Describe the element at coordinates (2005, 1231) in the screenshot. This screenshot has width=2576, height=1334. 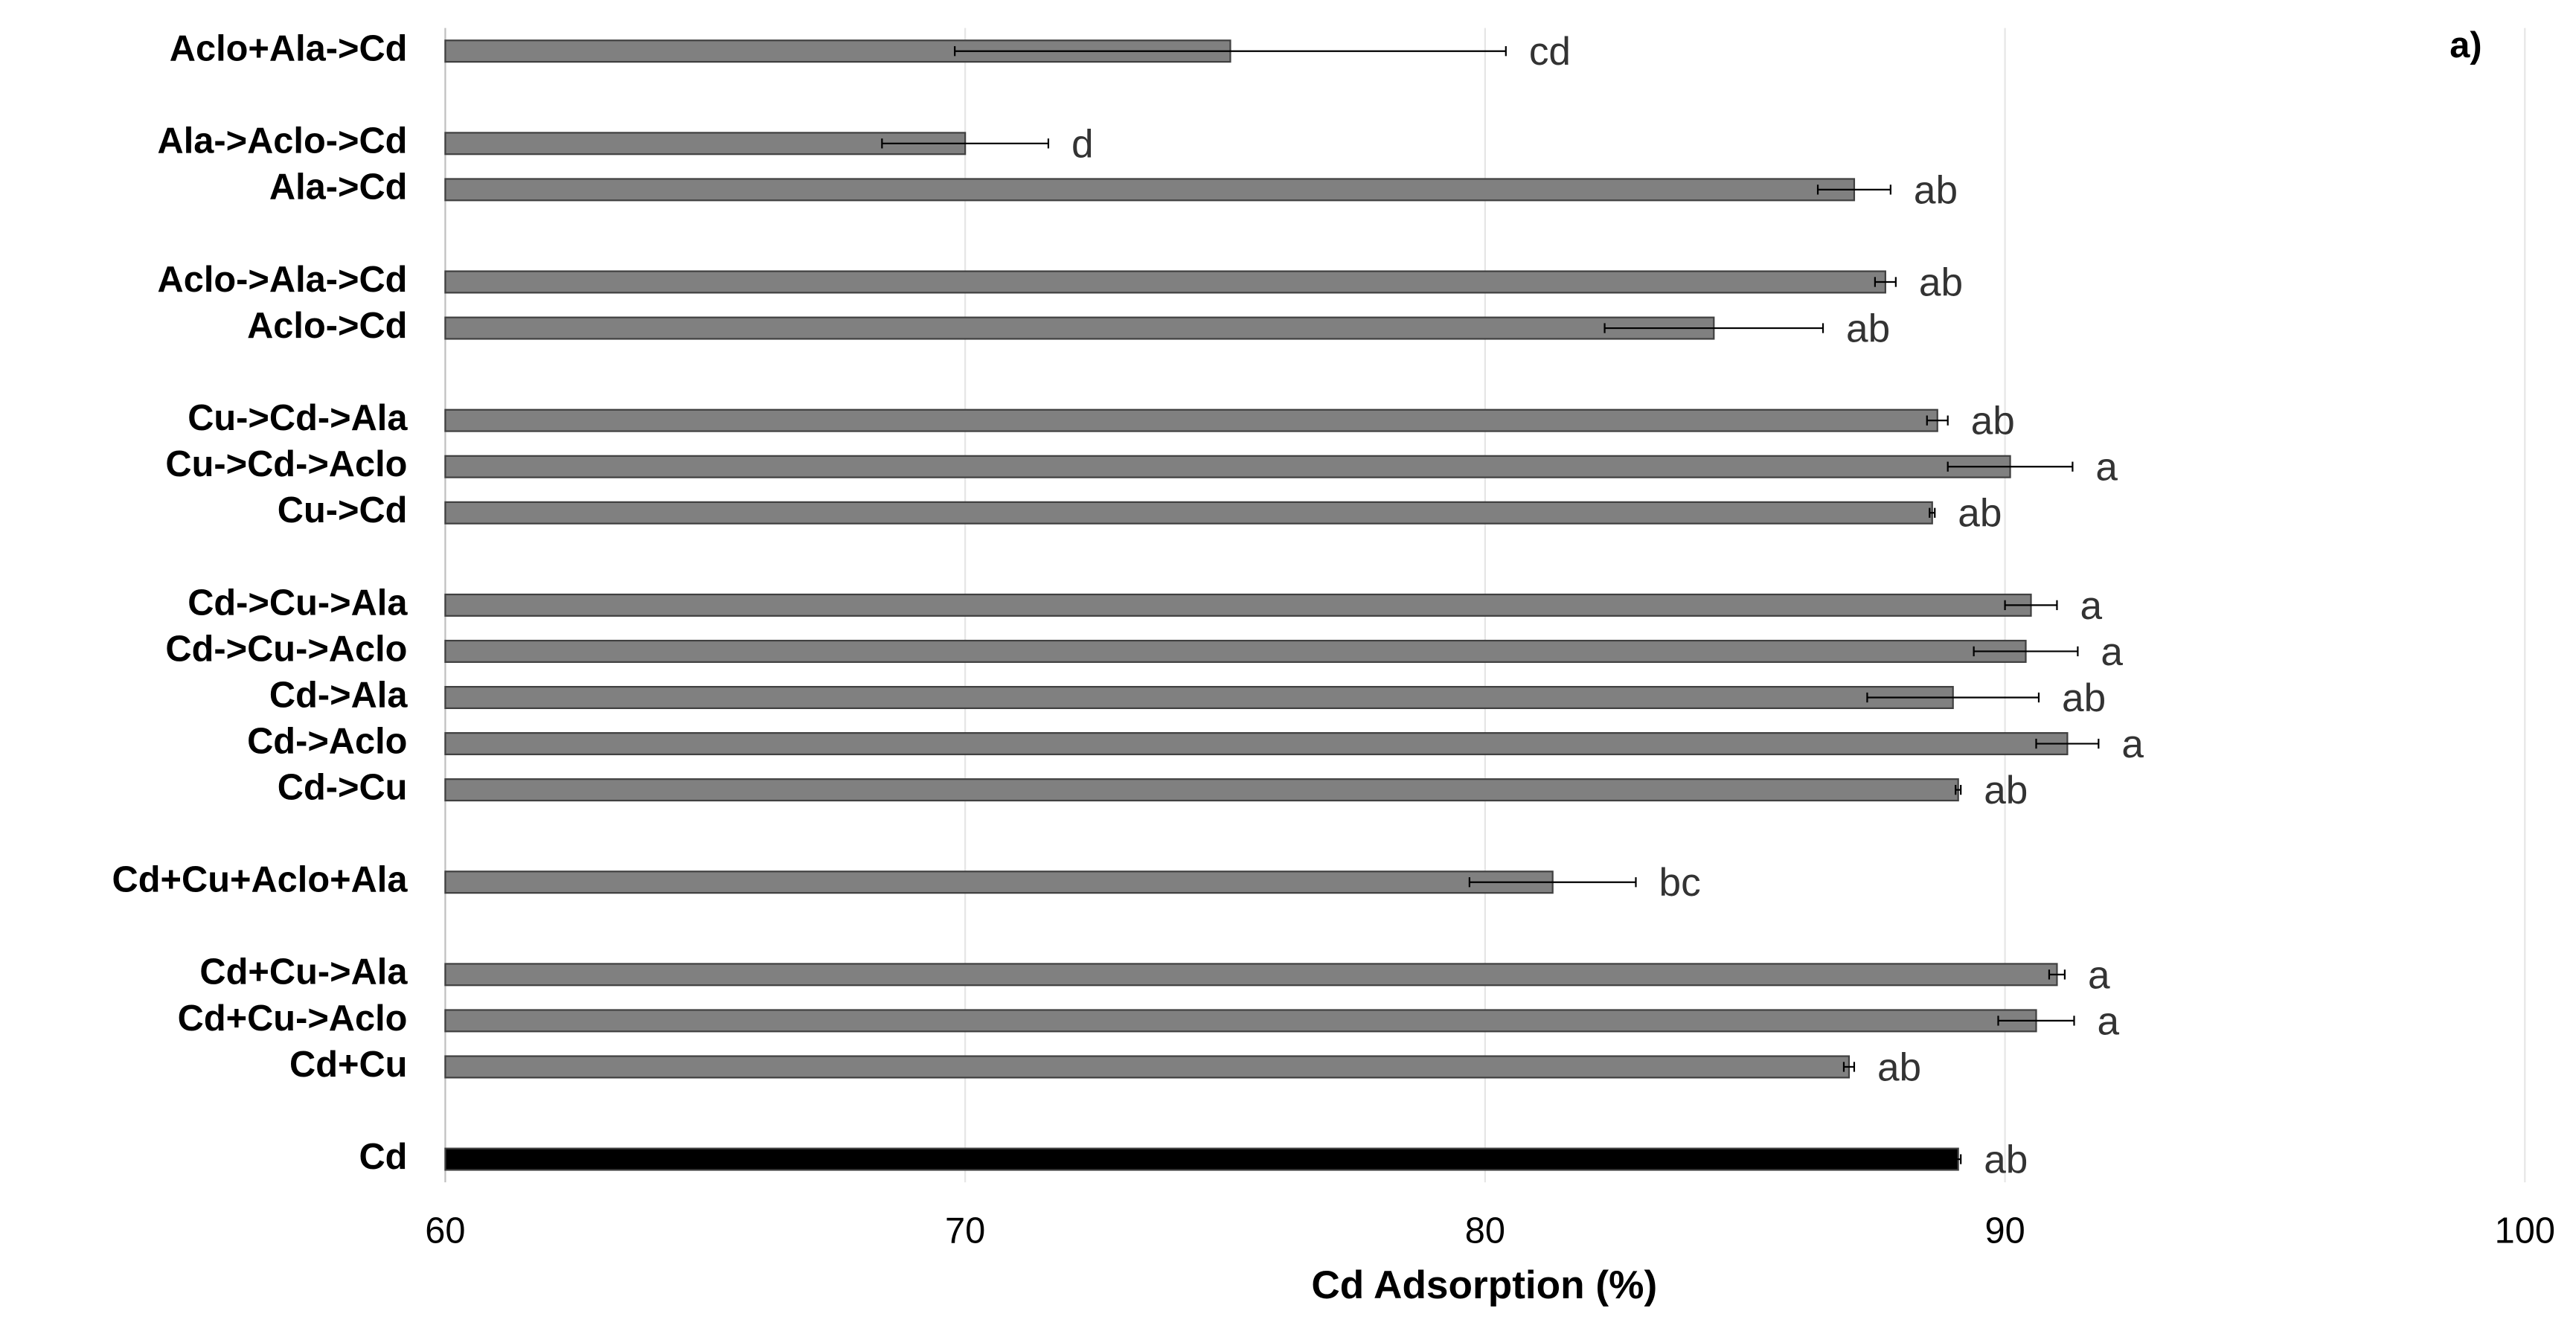
I see `x-tick-label: 90` at that location.